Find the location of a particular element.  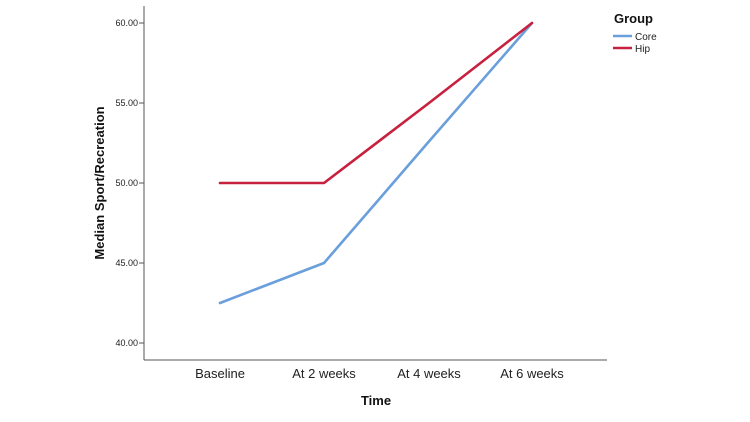

legend-title: Group is located at coordinates (633, 18).